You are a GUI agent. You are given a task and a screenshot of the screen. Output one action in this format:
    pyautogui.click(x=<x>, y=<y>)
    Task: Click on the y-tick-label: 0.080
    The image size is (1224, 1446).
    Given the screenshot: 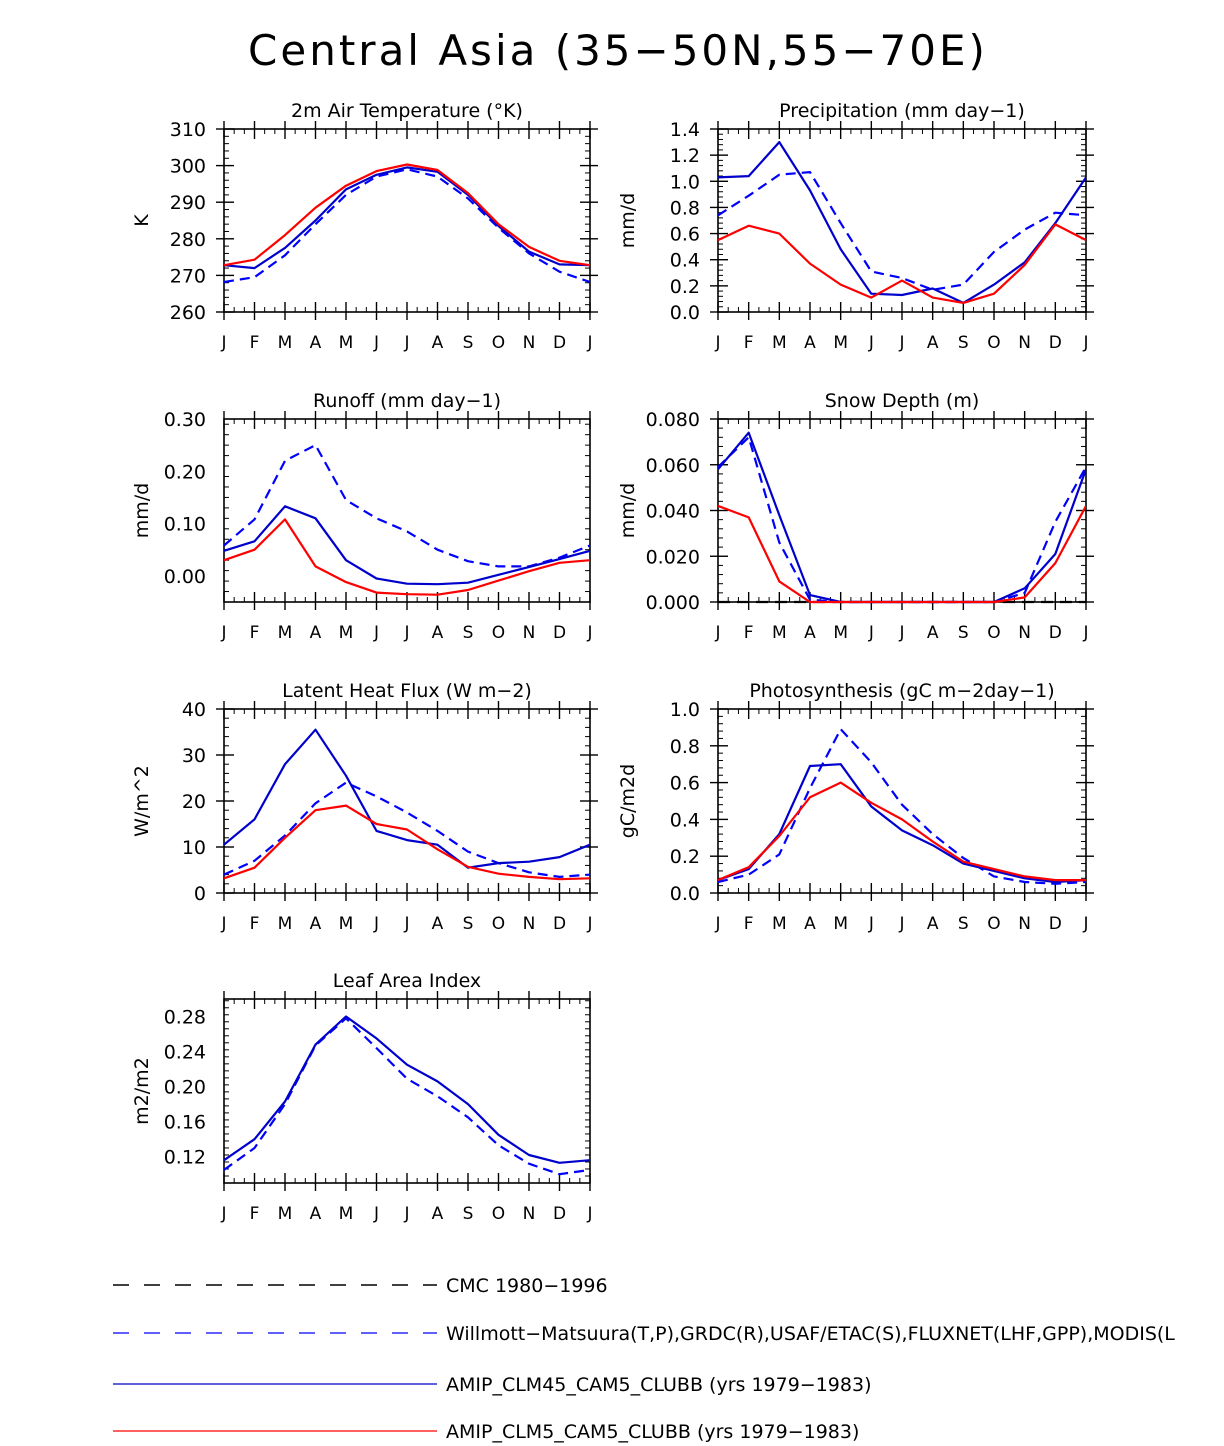 What is the action you would take?
    pyautogui.click(x=673, y=420)
    